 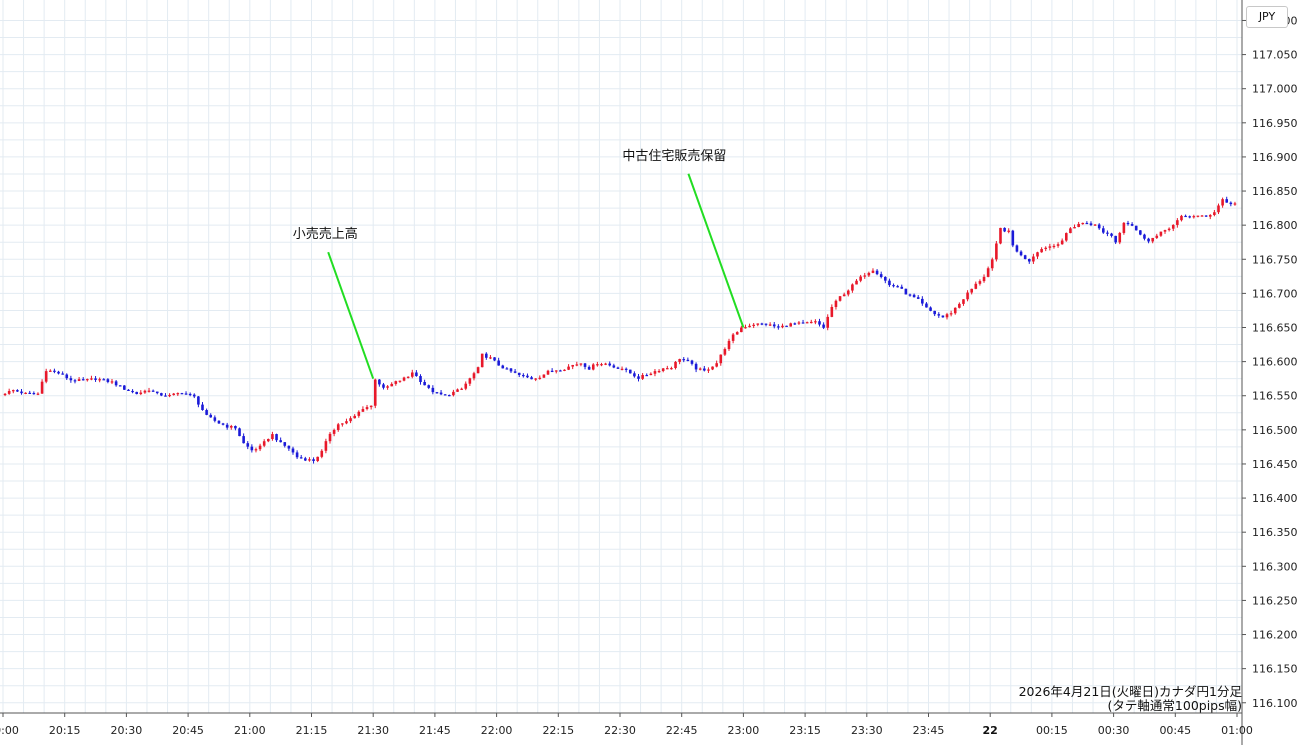 I want to click on y-tick-label: 116.500, so click(x=1275, y=430).